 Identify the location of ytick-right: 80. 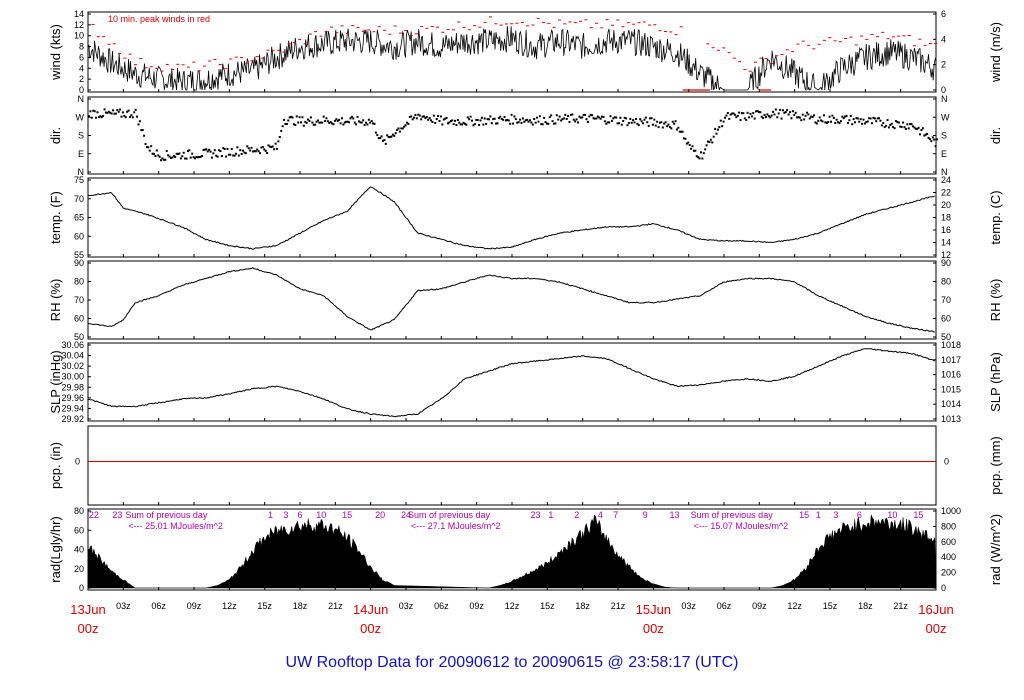
(946, 282).